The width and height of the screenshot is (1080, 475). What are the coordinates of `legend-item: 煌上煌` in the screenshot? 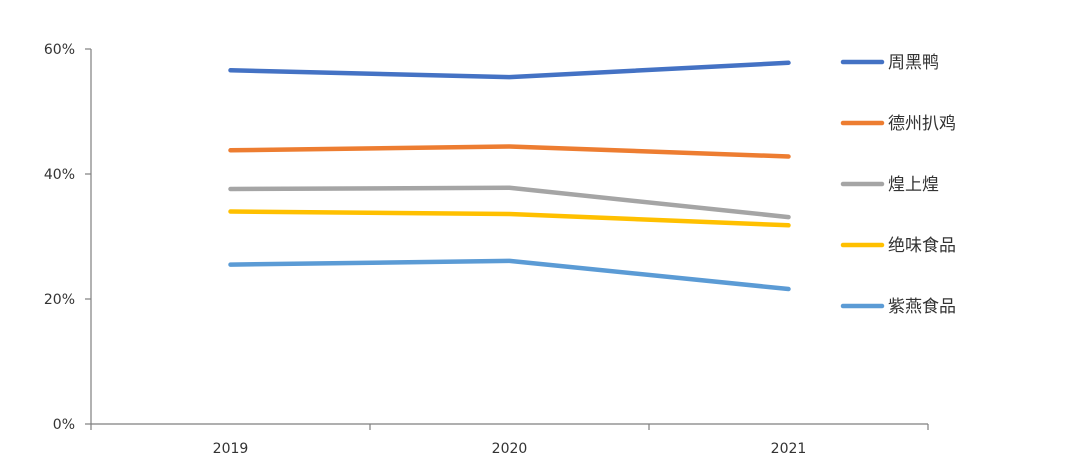 It's located at (889, 185).